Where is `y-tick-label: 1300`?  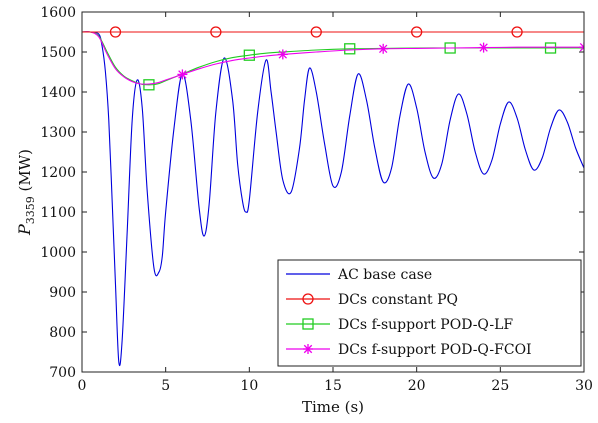
y-tick-label: 1300 is located at coordinates (58, 133).